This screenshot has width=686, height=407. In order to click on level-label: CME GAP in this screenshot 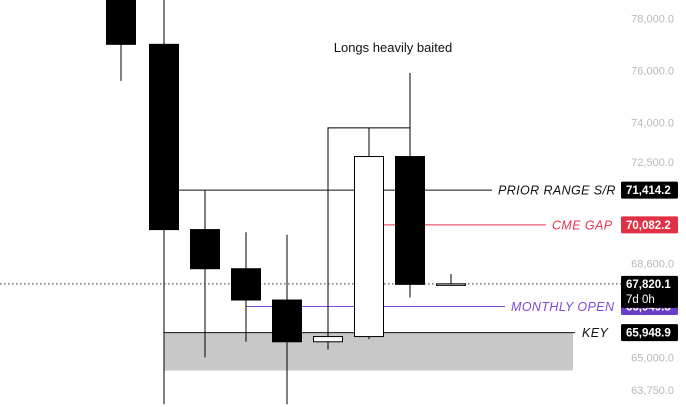, I will do `click(582, 225)`.